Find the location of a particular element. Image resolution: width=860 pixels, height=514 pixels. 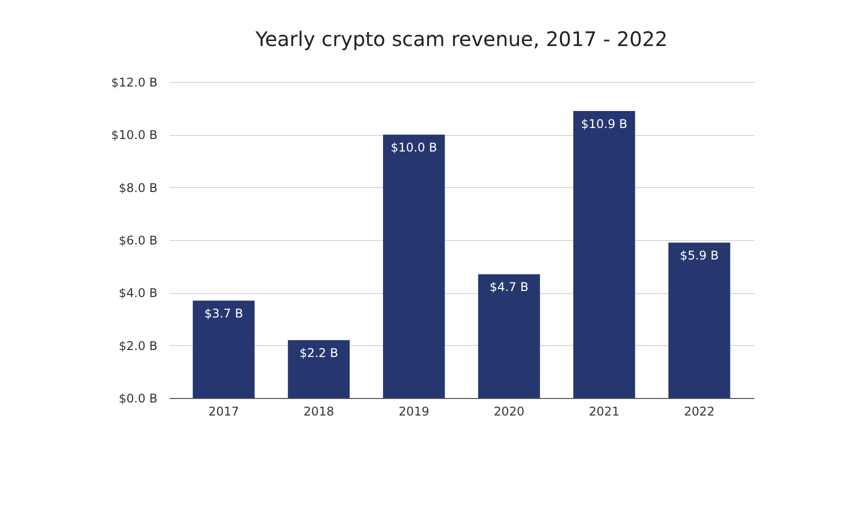

data-label: $10.9 B is located at coordinates (604, 123).